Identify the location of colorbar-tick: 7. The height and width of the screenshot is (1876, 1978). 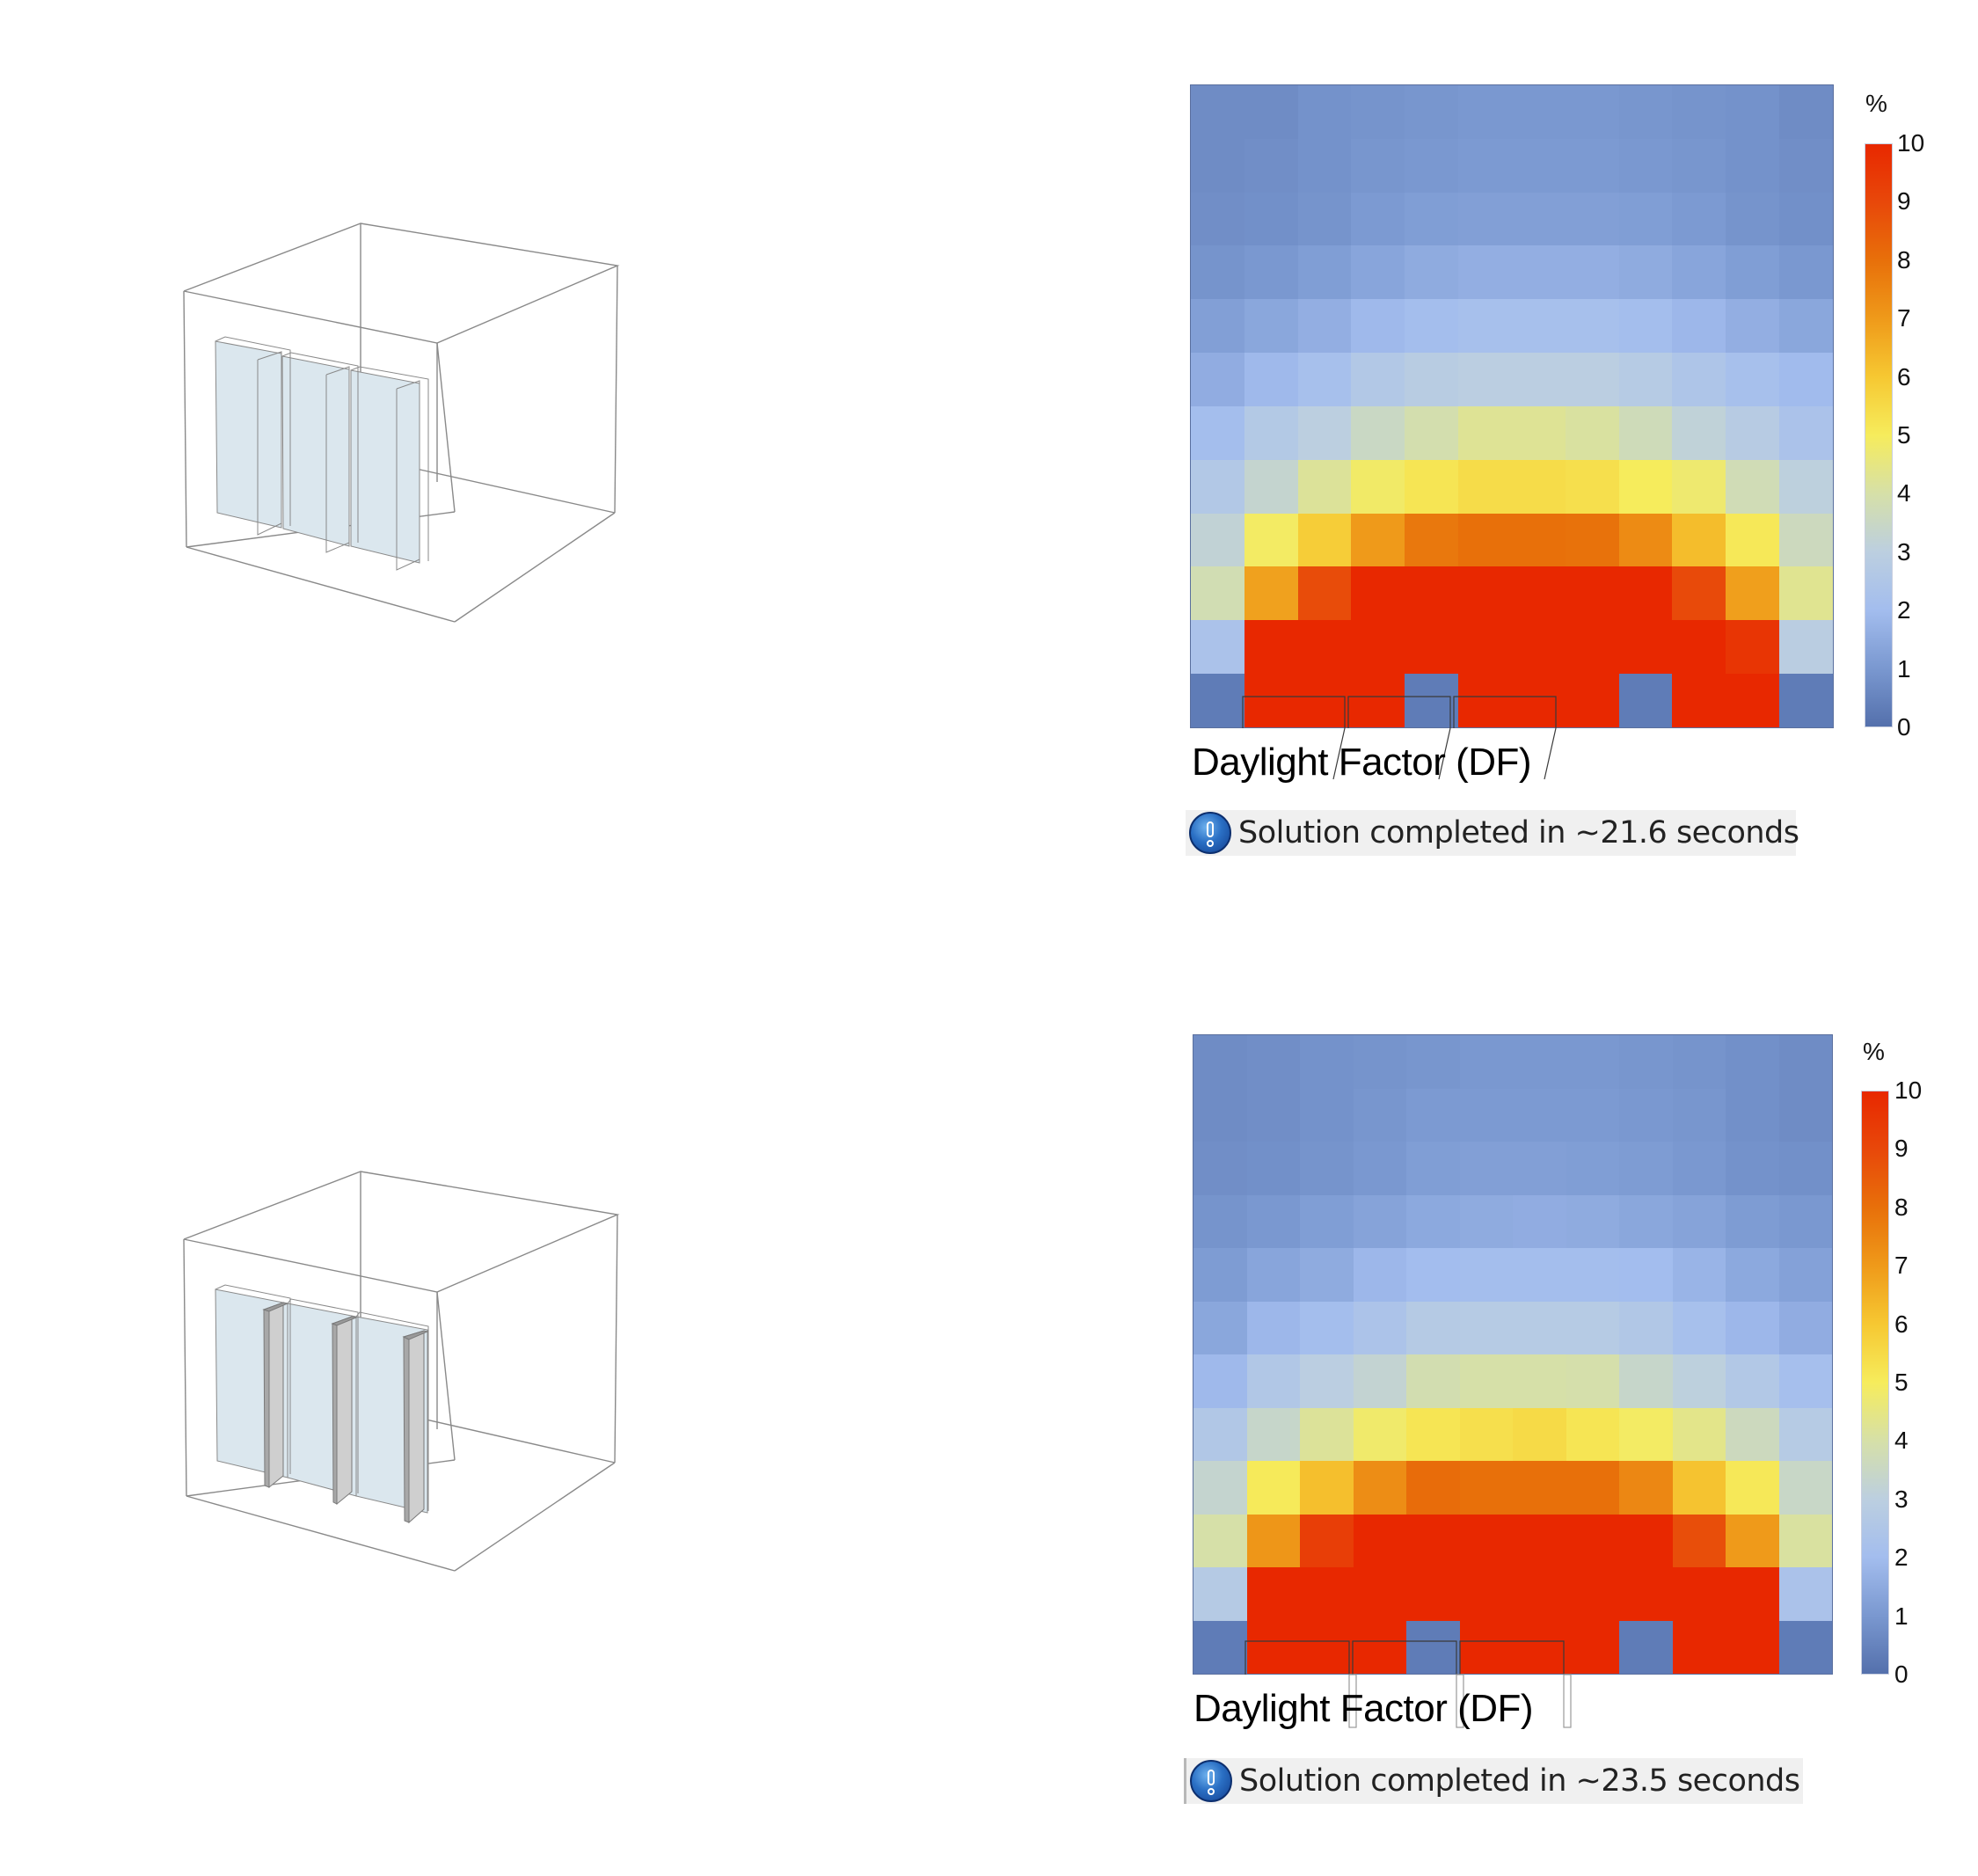
(1901, 1266).